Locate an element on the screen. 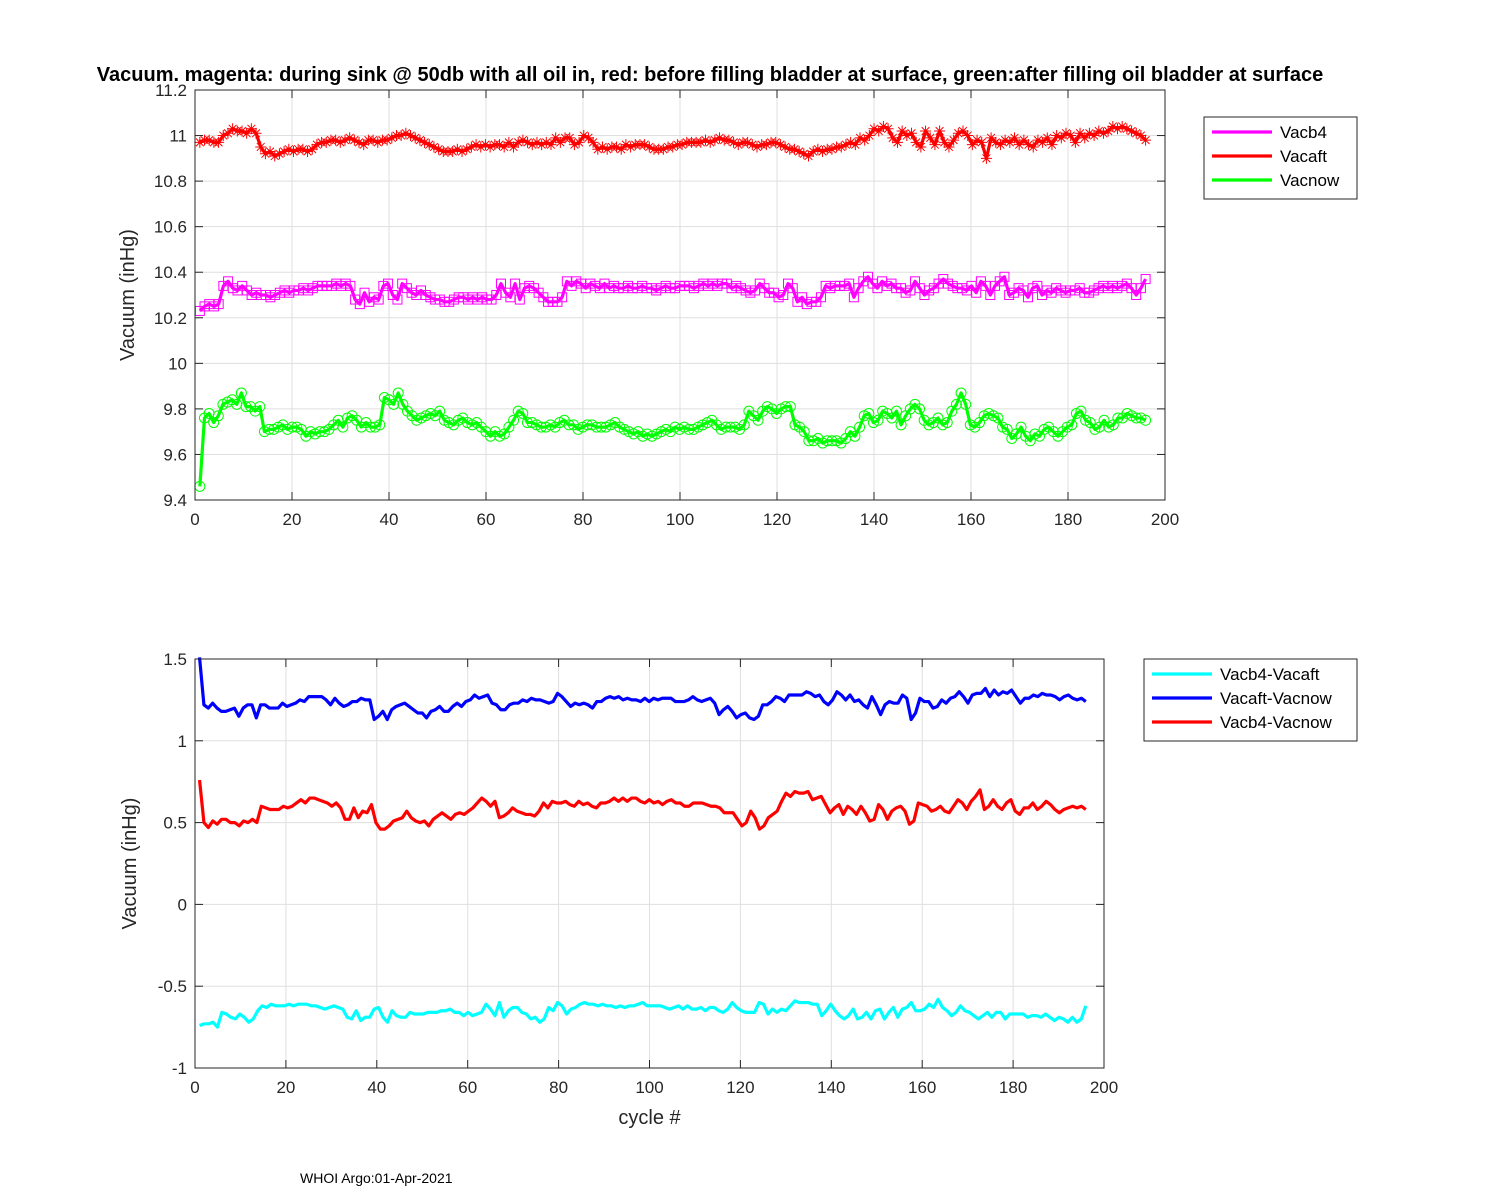 Image resolution: width=1500 pixels, height=1200 pixels. x-tick-label: 40 is located at coordinates (389, 519).